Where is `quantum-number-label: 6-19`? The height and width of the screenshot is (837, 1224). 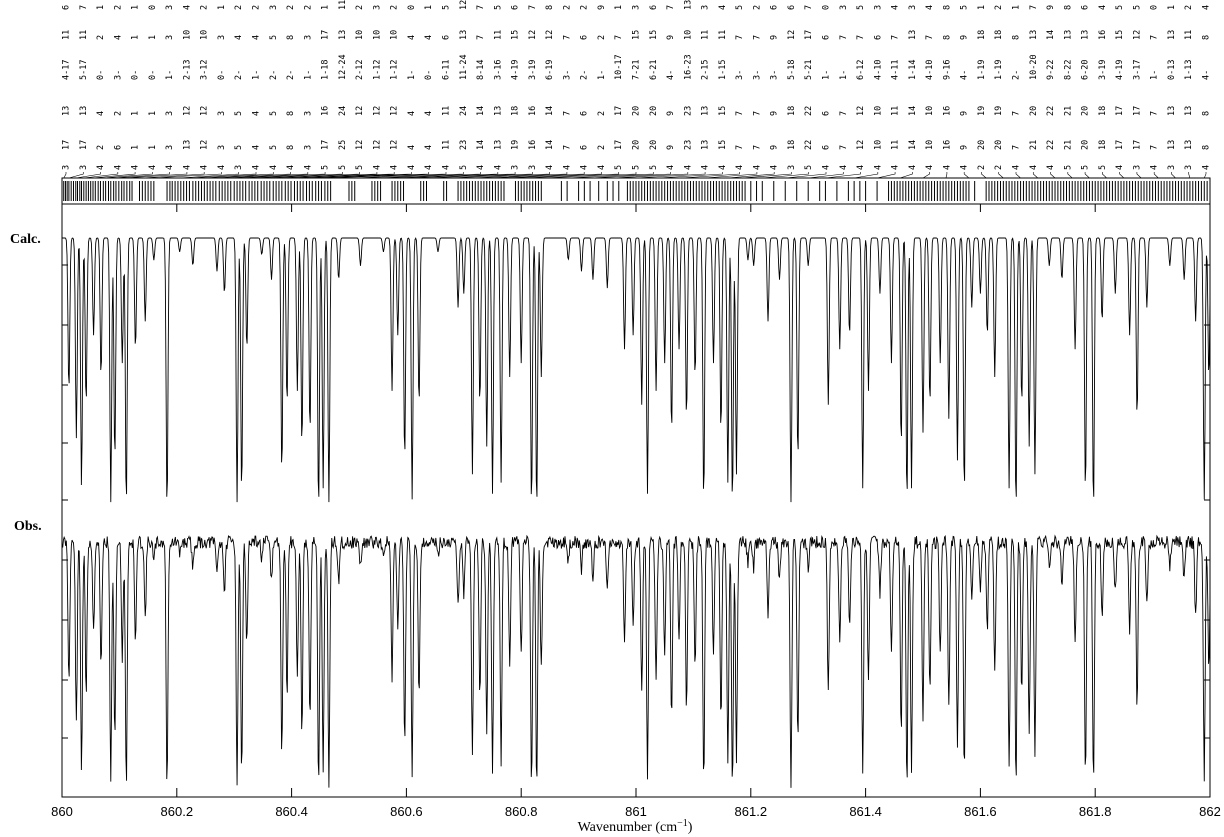 quantum-number-label: 6-19 is located at coordinates (550, 70).